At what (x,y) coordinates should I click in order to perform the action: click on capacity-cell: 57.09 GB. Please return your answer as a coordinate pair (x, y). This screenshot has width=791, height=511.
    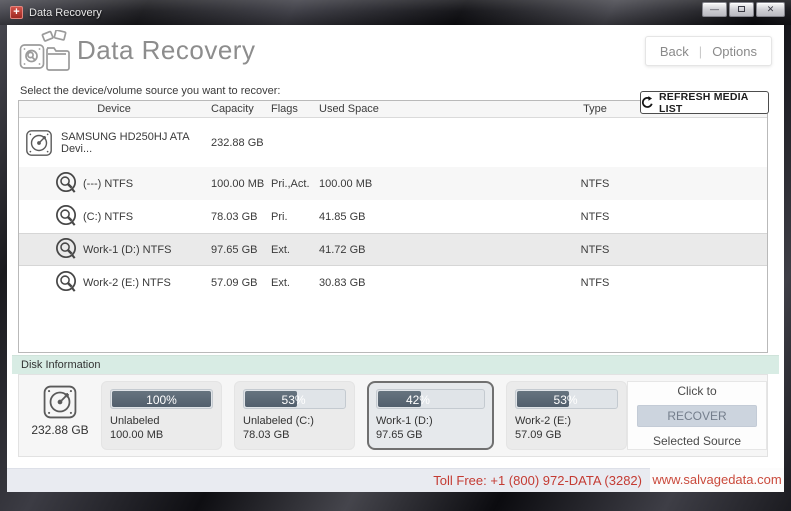
    Looking at the image, I should click on (234, 282).